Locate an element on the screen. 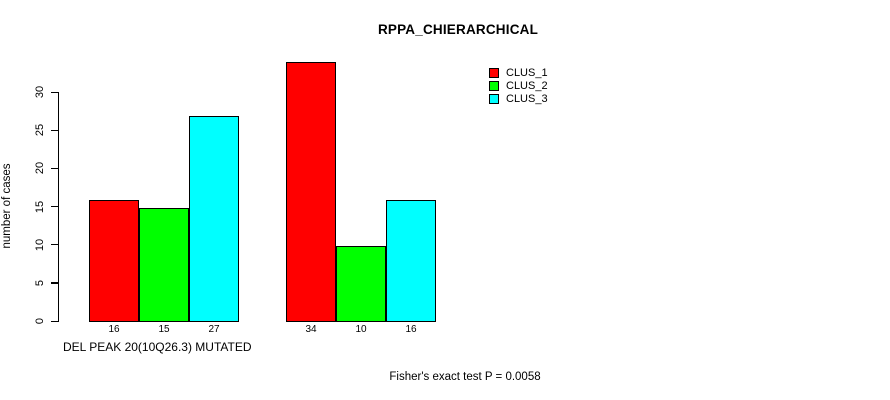 This screenshot has width=890, height=400. y-tick-label: 25 is located at coordinates (40, 130).